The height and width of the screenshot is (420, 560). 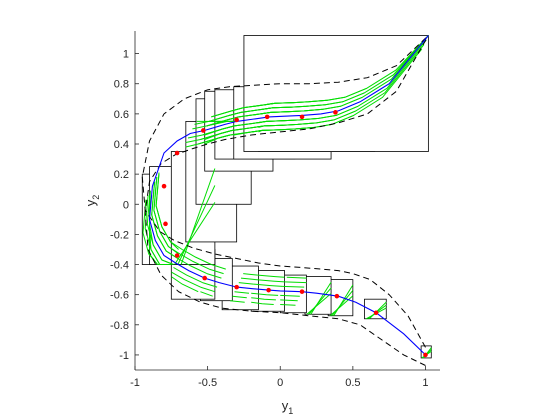 I want to click on x-axis-label-main: y, so click(x=285, y=405).